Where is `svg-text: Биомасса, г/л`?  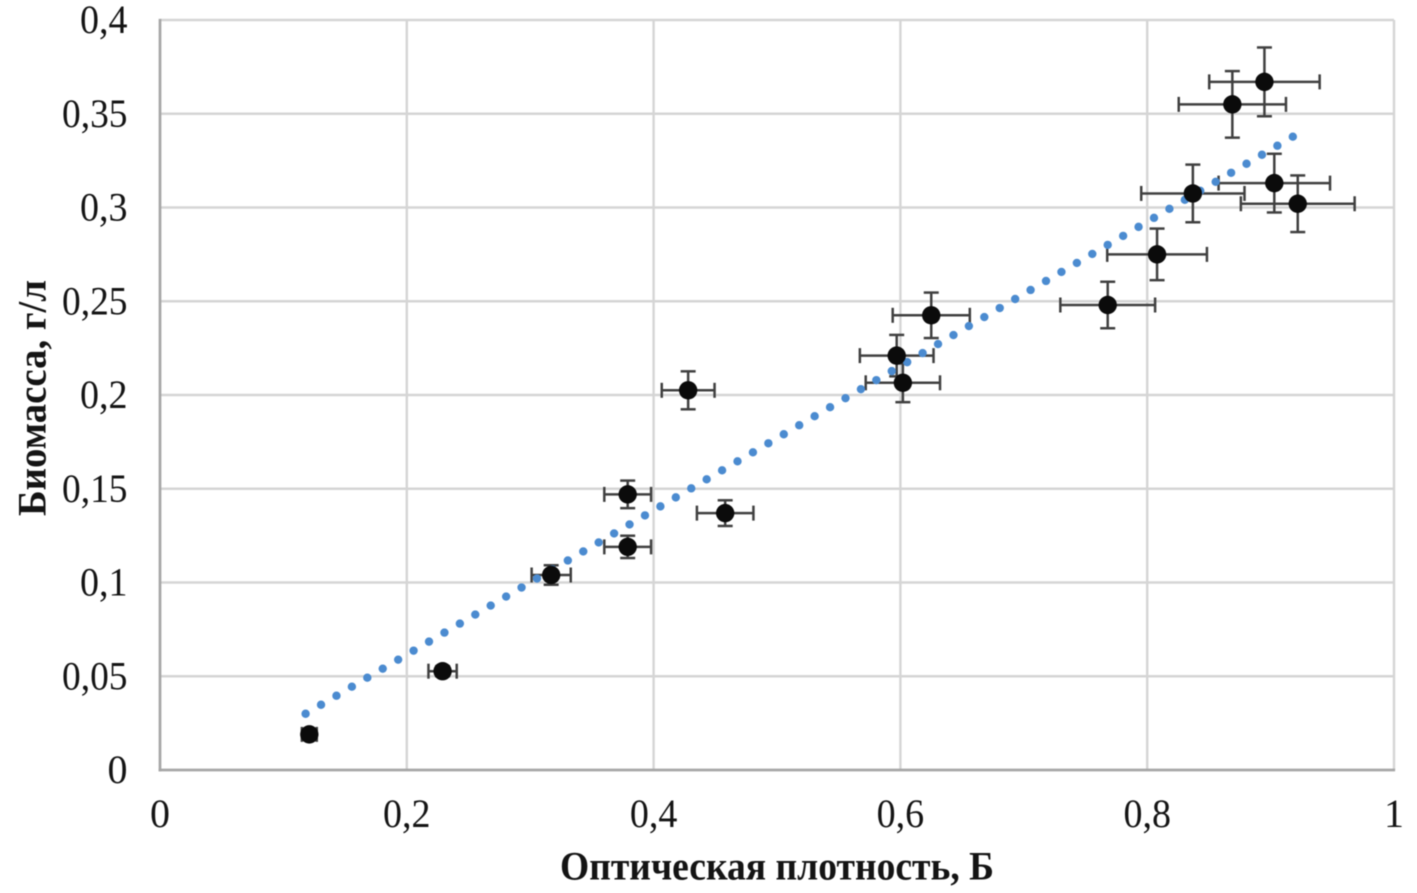
svg-text: Биомасса, г/л is located at coordinates (32, 398).